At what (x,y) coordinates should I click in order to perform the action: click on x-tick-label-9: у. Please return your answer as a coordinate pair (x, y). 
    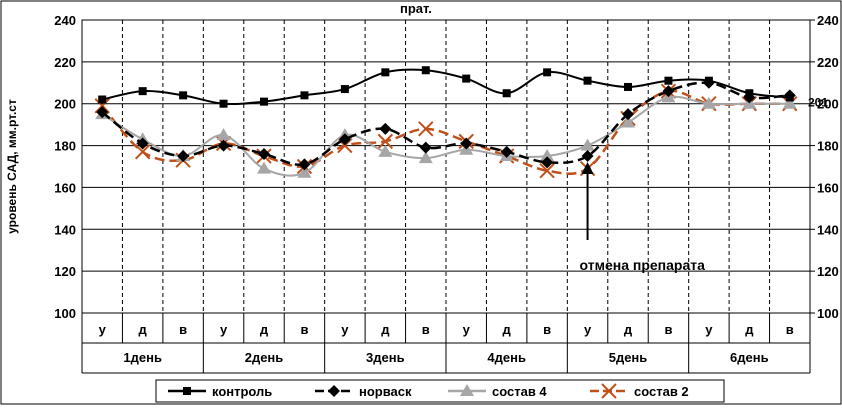
    Looking at the image, I should click on (467, 329).